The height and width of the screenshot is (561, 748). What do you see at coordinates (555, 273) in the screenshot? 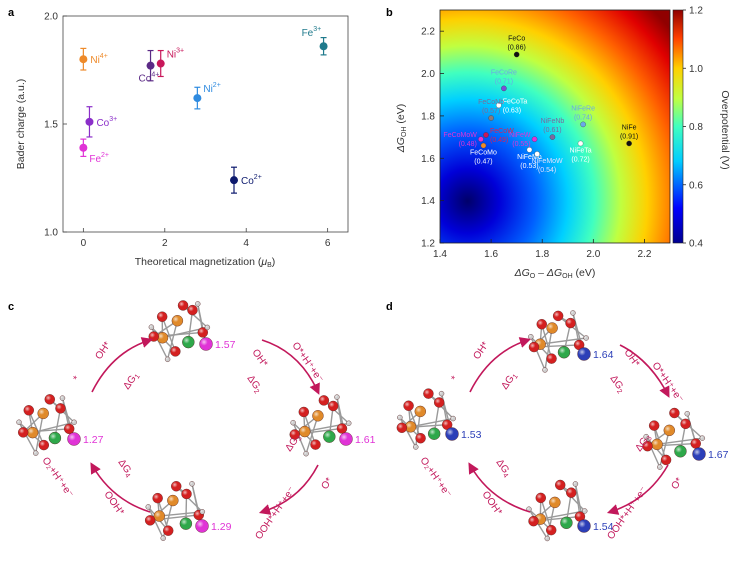
I see `panel-b-xlabel: ΔGO – ΔGOH (eV)` at bounding box center [555, 273].